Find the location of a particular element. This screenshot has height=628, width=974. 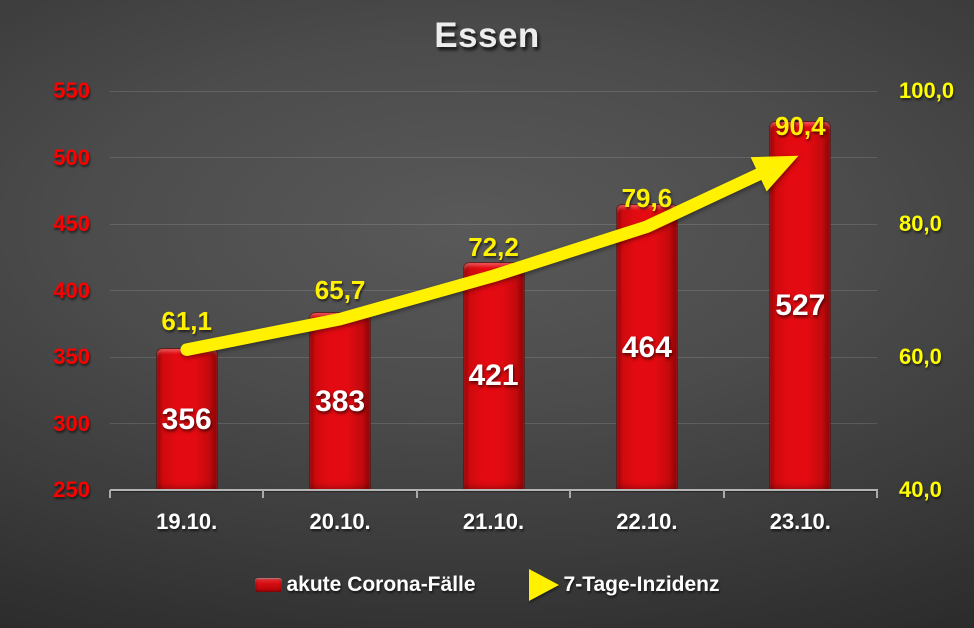

line-value-label: 72,2 is located at coordinates (493, 246).